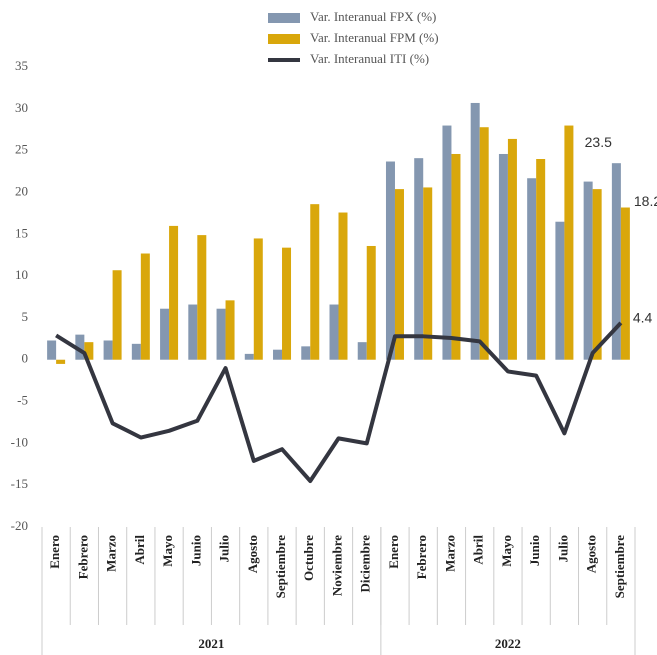  What do you see at coordinates (21, 65) in the screenshot?
I see `y-tick-label: 35` at bounding box center [21, 65].